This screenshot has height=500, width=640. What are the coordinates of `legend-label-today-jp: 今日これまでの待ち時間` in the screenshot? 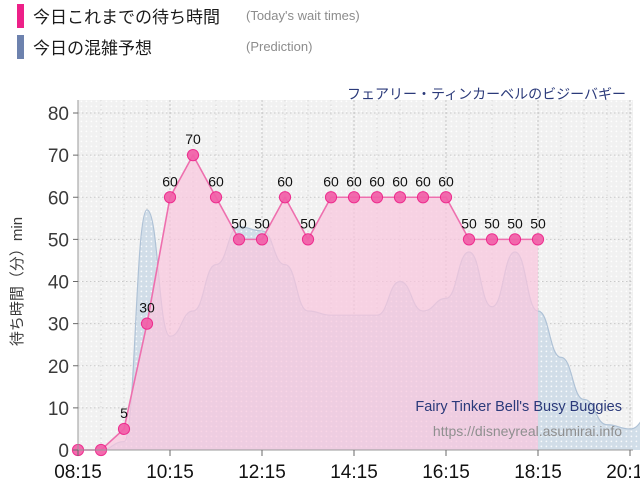 It's located at (126, 17).